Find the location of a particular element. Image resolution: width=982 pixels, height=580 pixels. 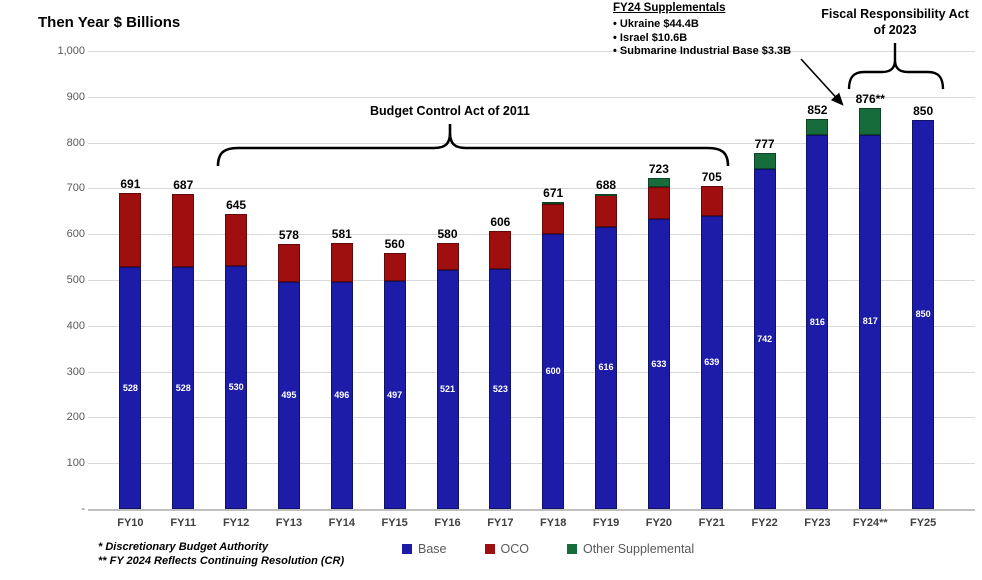

bar-FY12-base is located at coordinates (236, 387).